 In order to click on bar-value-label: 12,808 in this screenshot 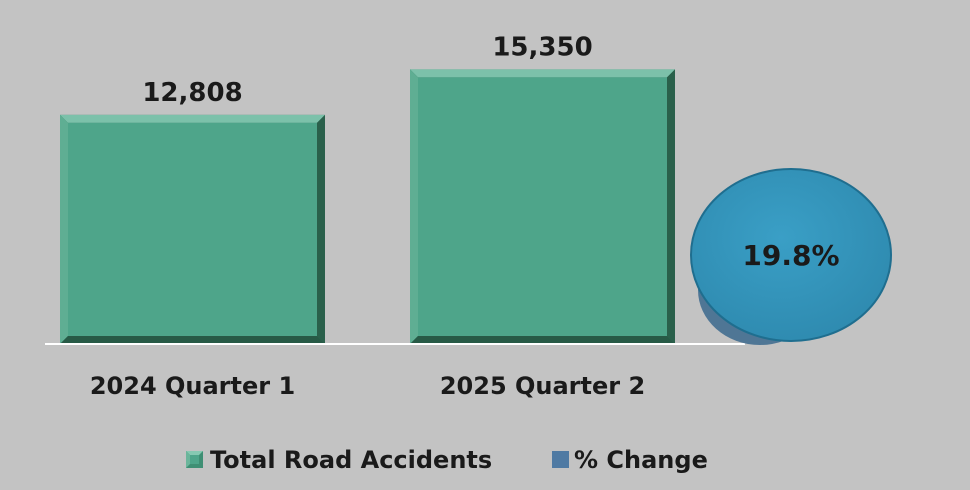, I will do `click(192, 93)`.